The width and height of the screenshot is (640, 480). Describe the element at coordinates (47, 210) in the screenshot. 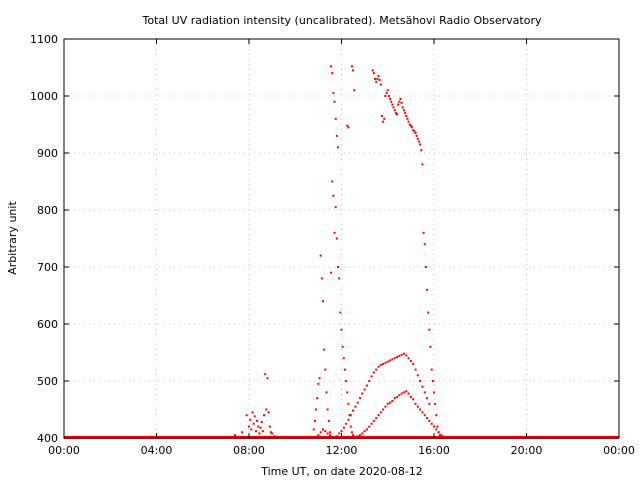

I see `y-tick-label: 800` at that location.